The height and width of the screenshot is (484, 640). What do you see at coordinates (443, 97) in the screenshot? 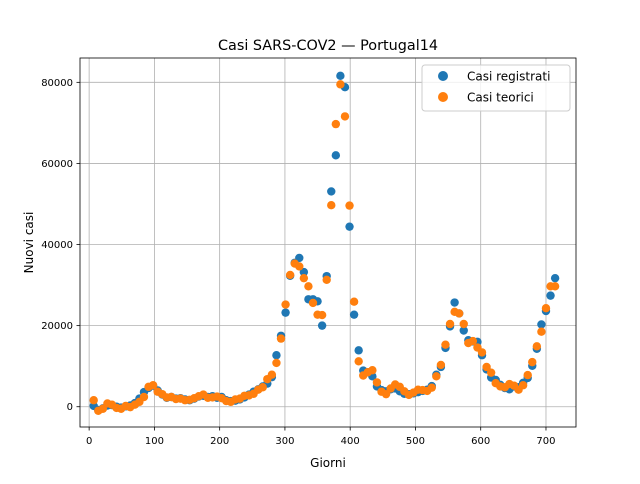
I see `legend-marker-casi-teorici` at bounding box center [443, 97].